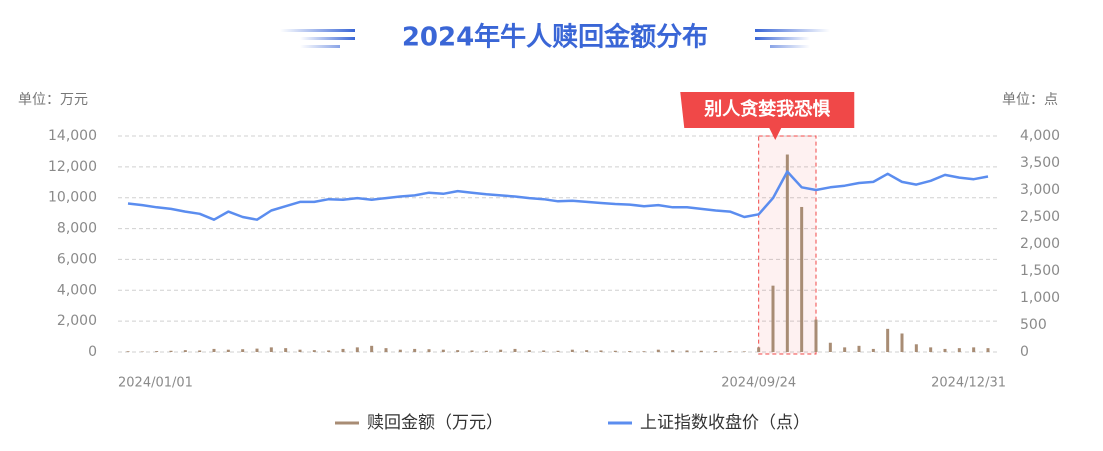  I want to click on legend-item: 上证指数收盘价（点）, so click(709, 423).